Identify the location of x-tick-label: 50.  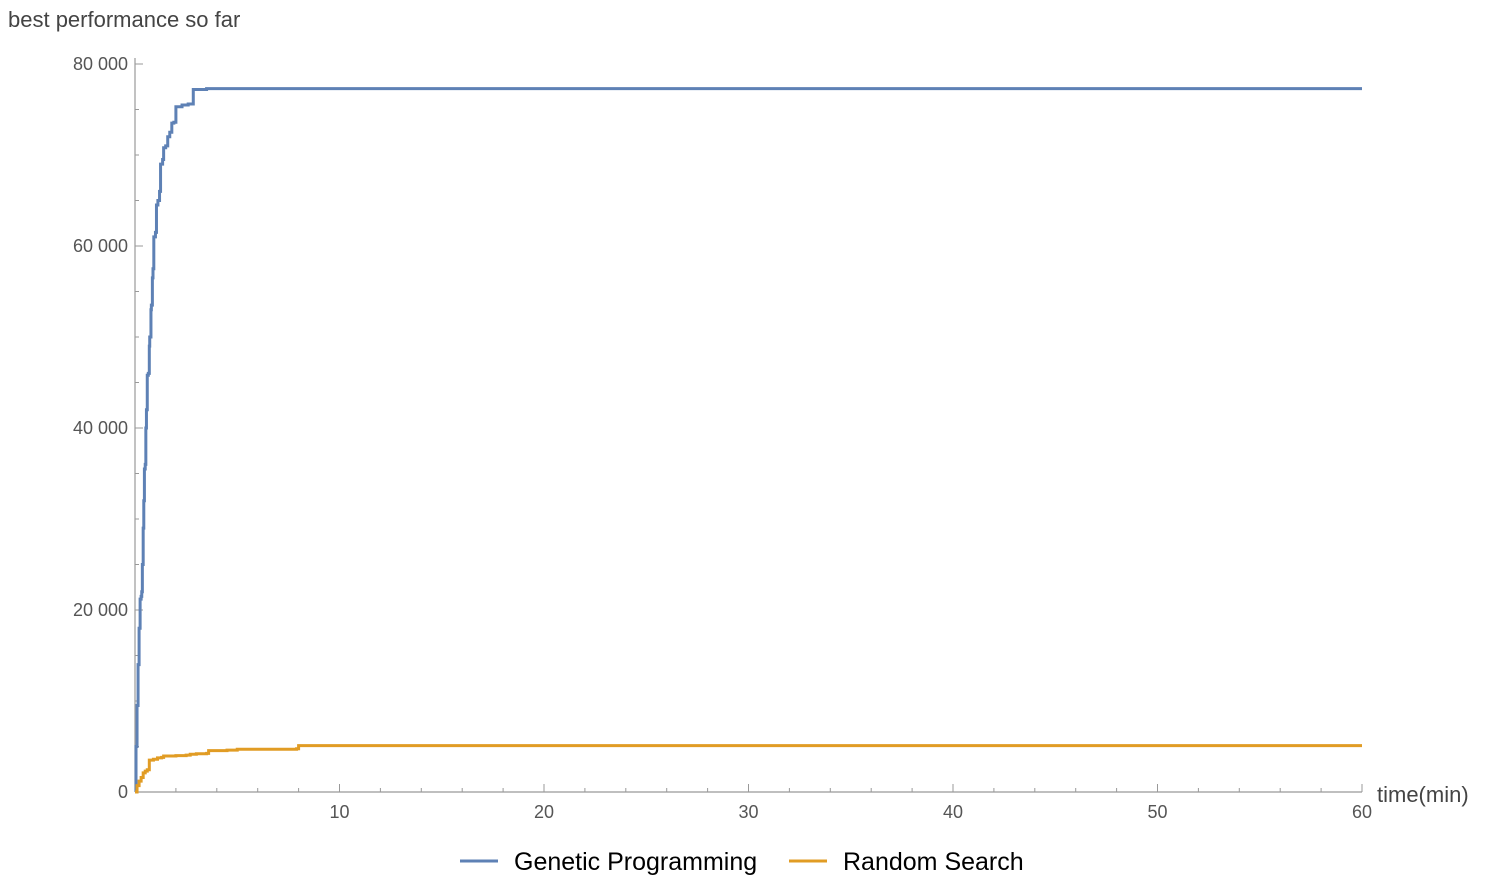
(1157, 812).